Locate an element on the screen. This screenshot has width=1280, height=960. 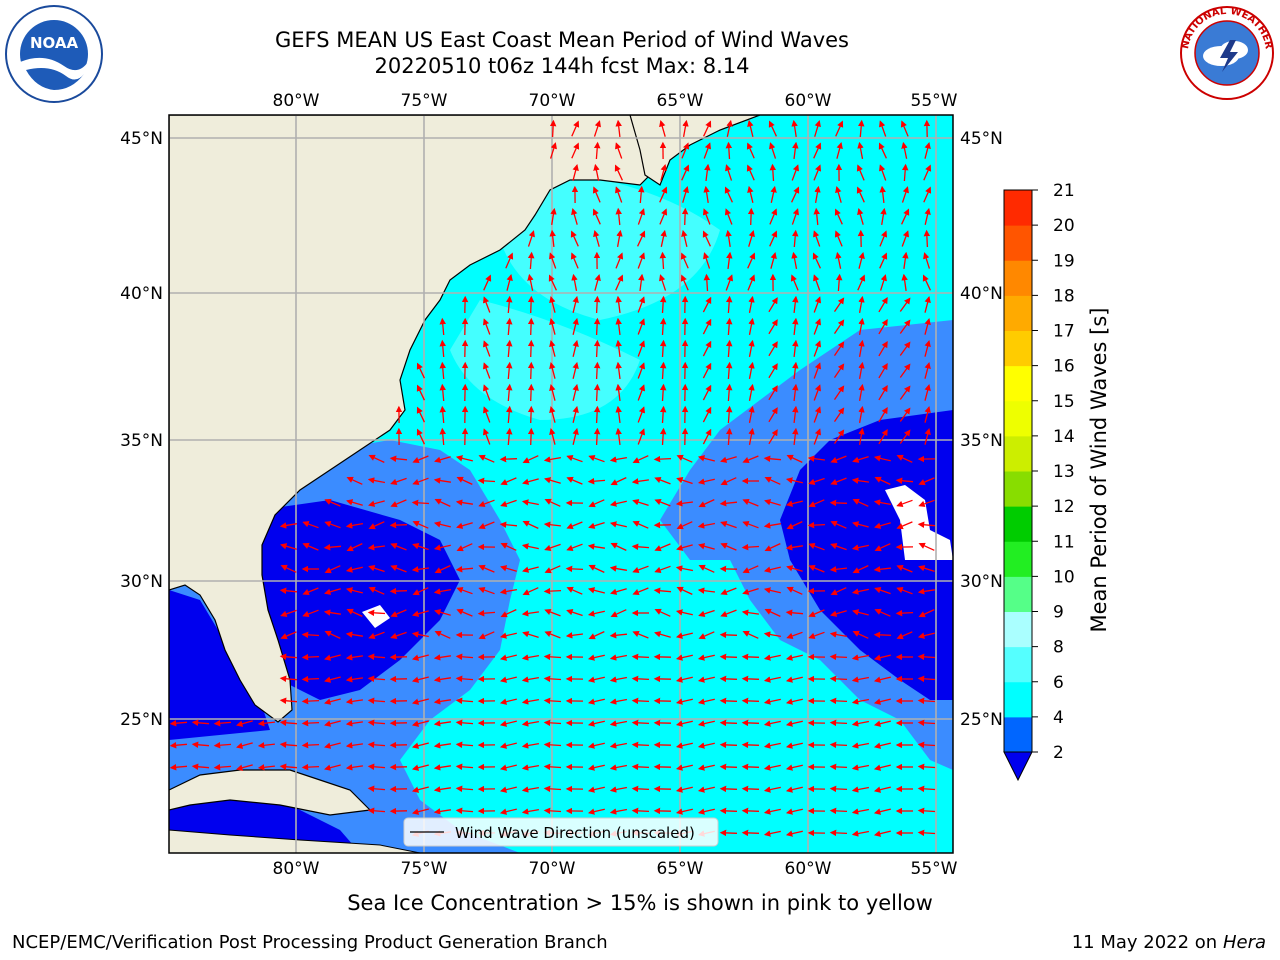
ocean-field-under-2-gulf is located at coordinates (219, 665).